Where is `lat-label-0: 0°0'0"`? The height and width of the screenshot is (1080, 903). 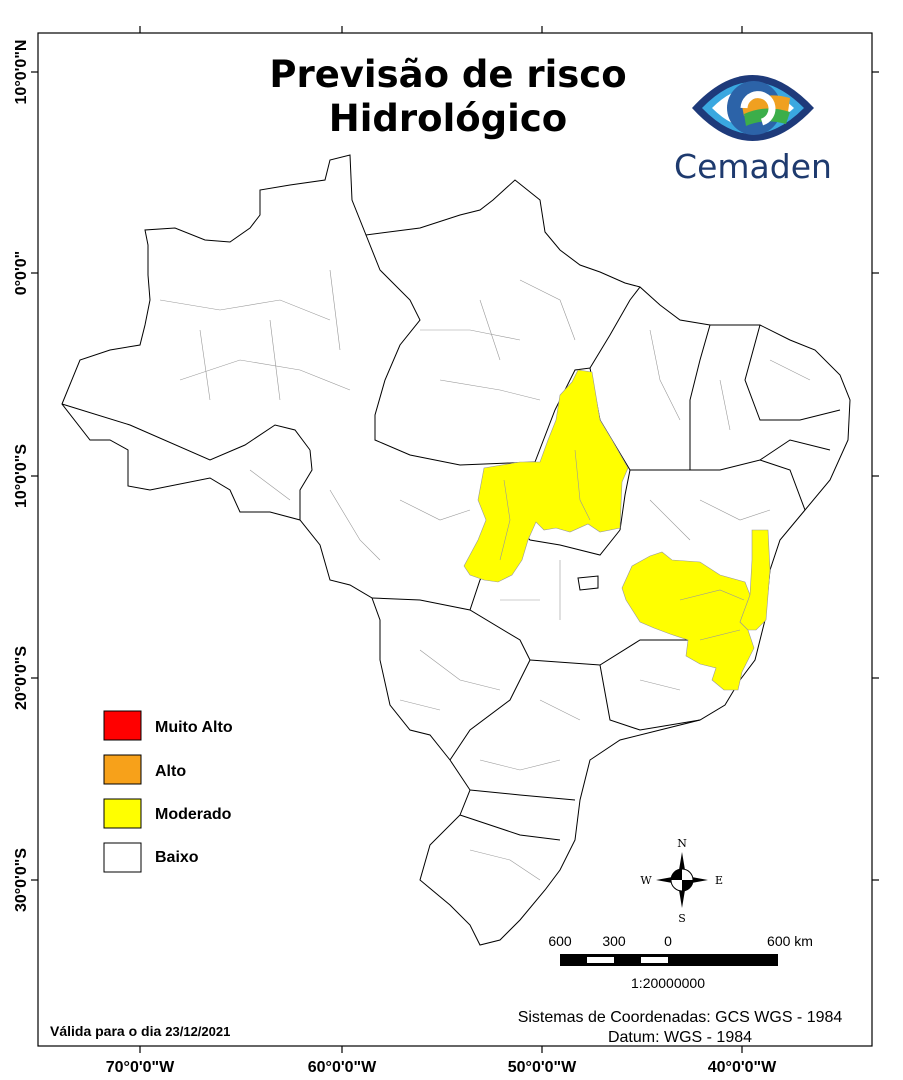
lat-label-0: 0°0'0" is located at coordinates (21, 273).